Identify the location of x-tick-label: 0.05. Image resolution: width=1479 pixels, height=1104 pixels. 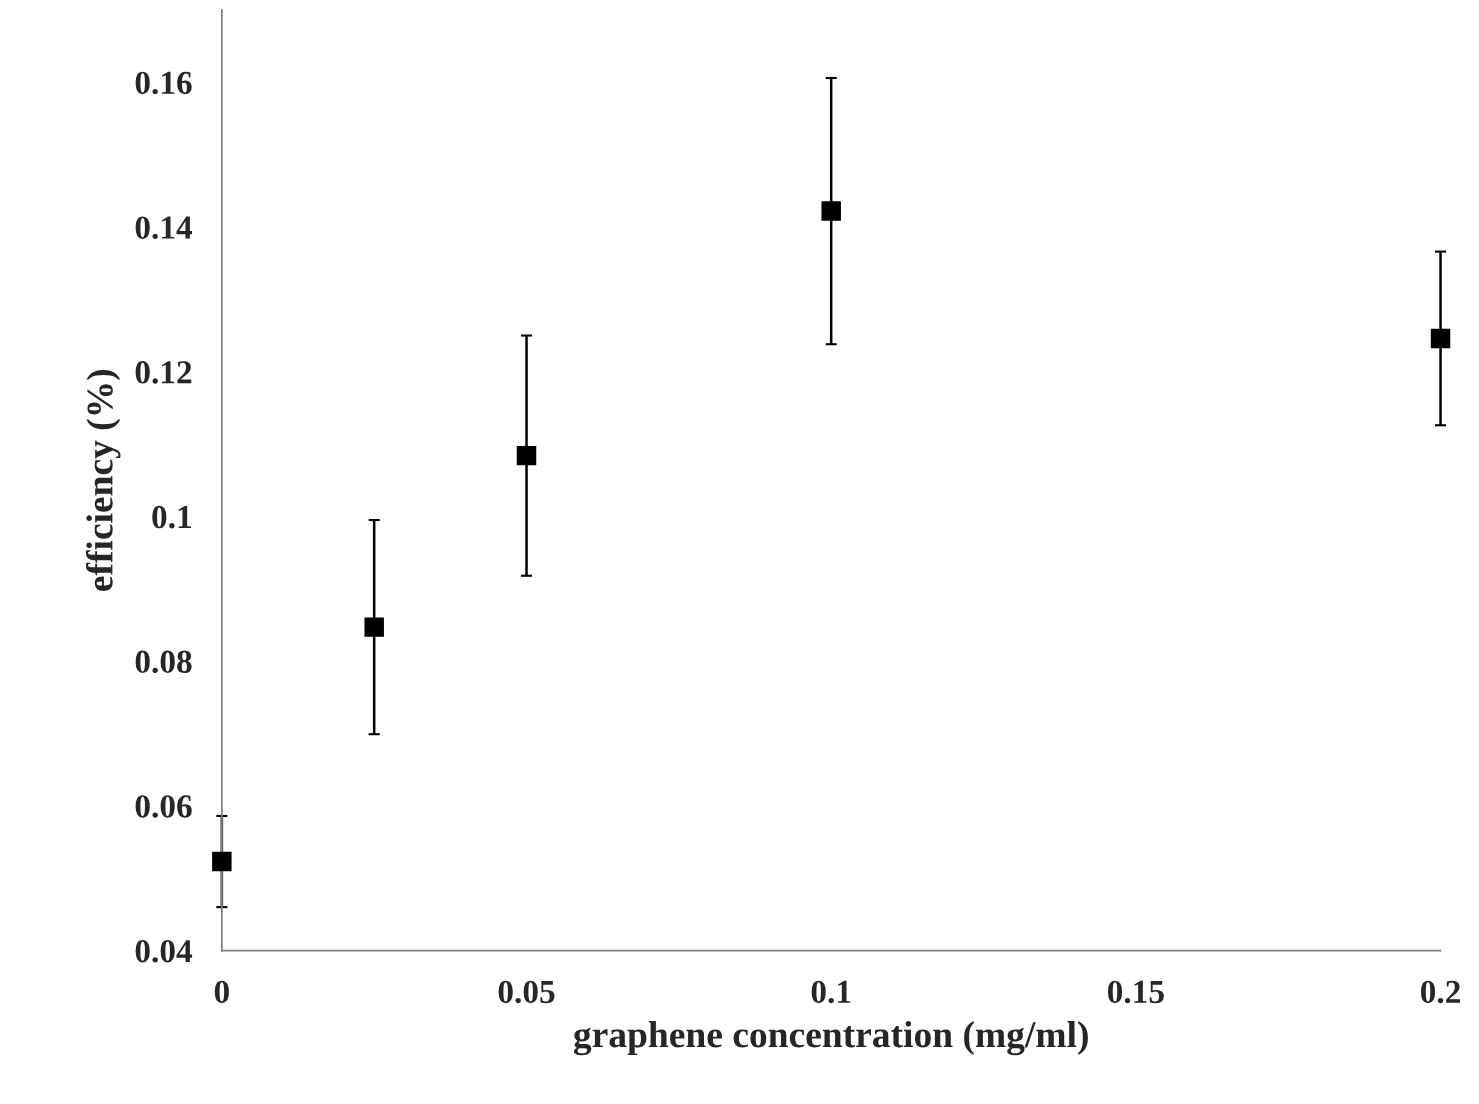
(526, 992).